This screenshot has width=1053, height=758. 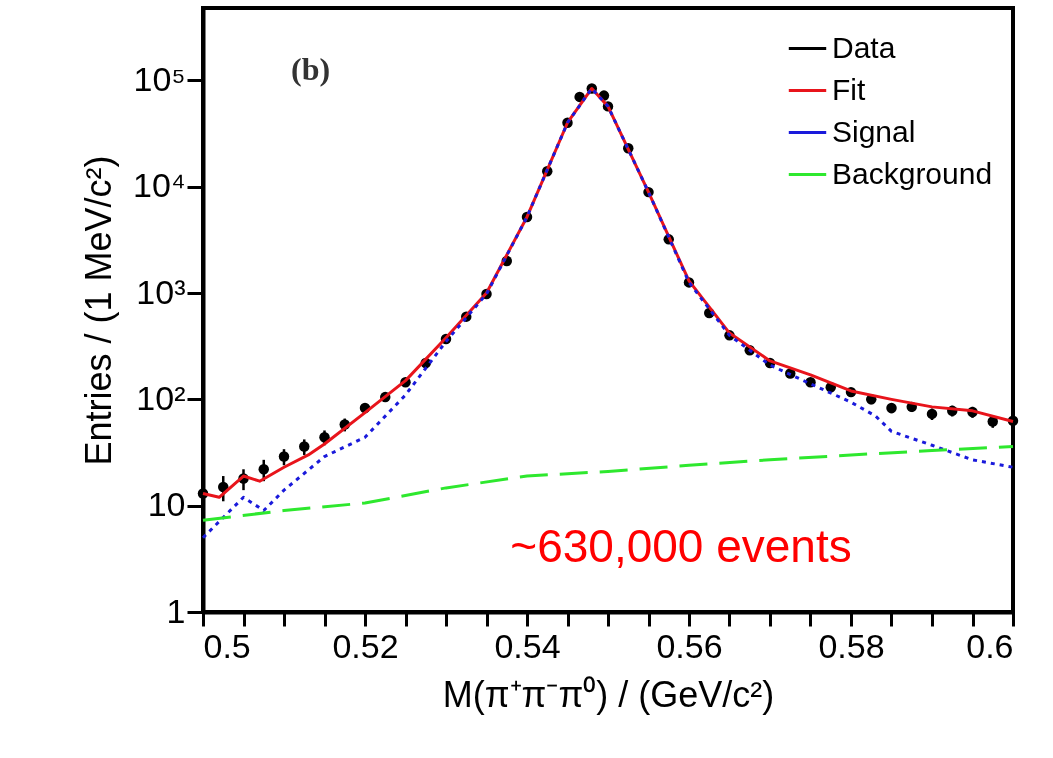 What do you see at coordinates (159, 185) in the screenshot?
I see `y-tick-label: 10⁴` at bounding box center [159, 185].